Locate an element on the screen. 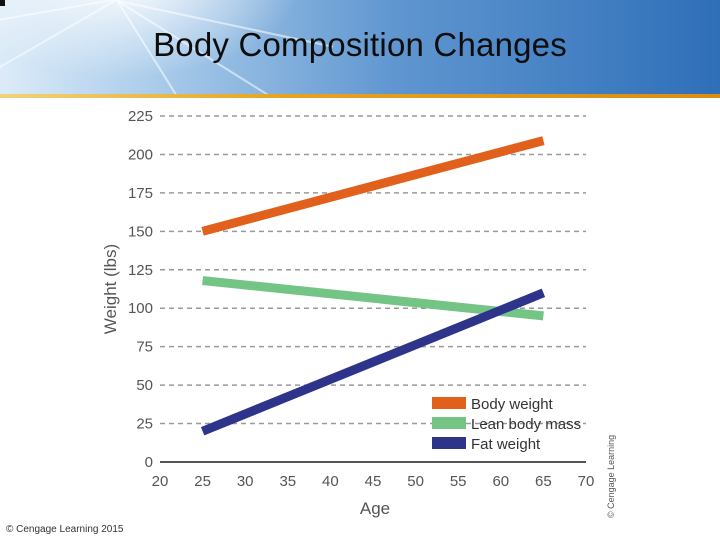 The height and width of the screenshot is (540, 720). x-tick-label-65: 65 is located at coordinates (543, 481).